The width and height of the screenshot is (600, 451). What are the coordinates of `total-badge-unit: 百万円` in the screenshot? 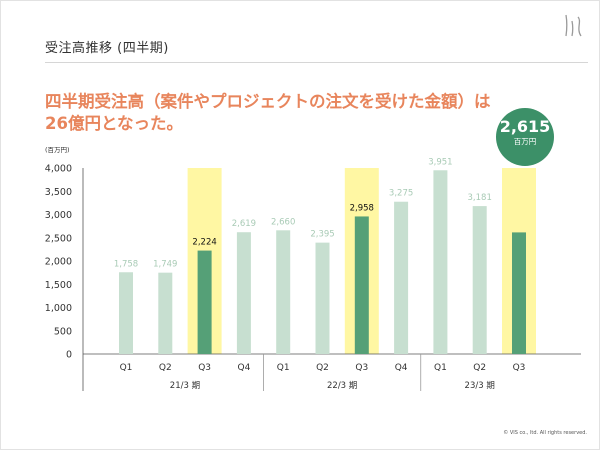 It's located at (525, 141).